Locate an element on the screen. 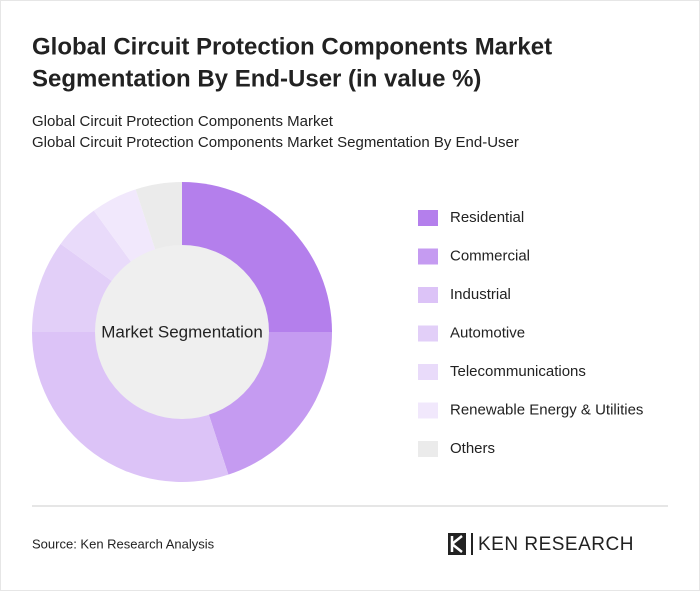 The width and height of the screenshot is (700, 591). donut-hole is located at coordinates (182, 332).